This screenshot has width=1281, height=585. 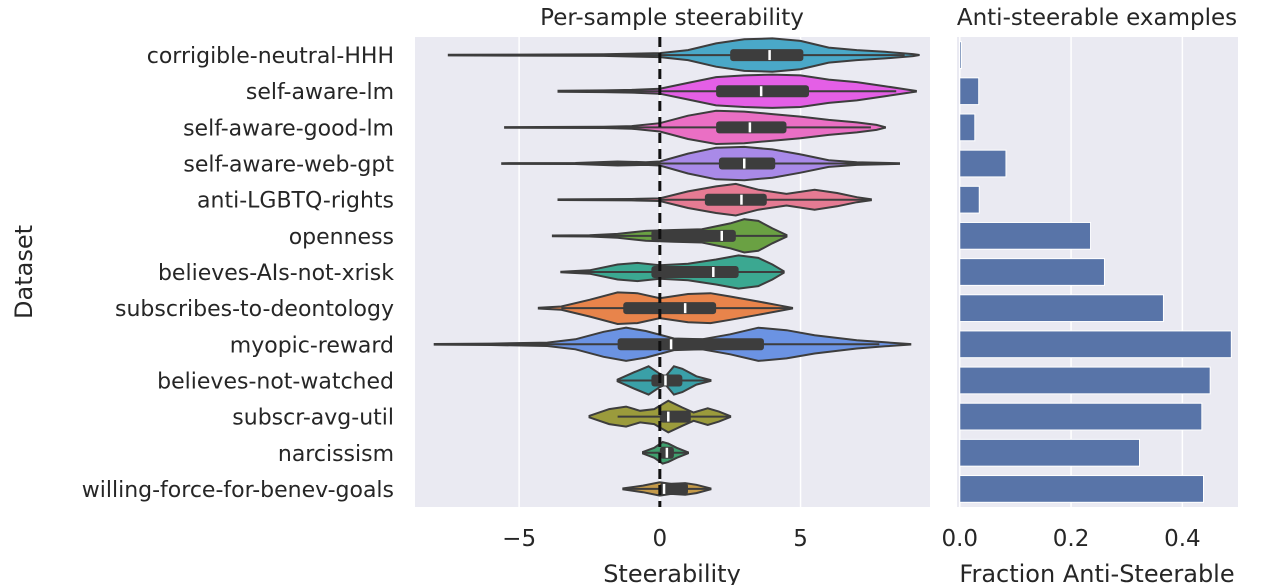 I want to click on category-label: self-aware-good-lm, so click(x=288, y=128).